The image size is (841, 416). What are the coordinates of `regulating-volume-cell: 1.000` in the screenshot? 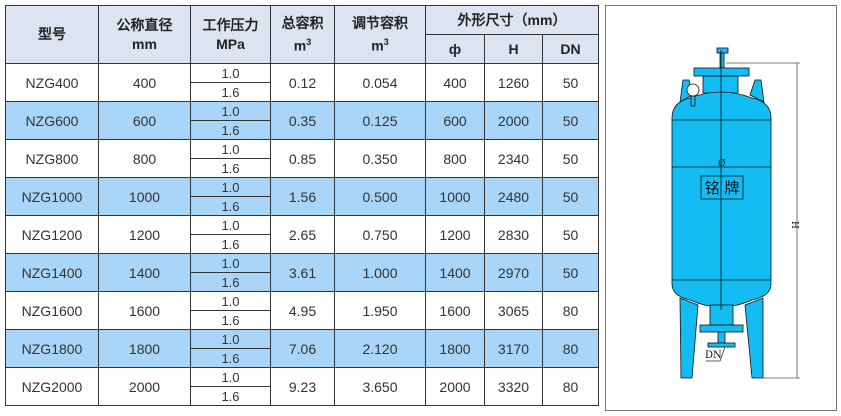 It's located at (380, 272).